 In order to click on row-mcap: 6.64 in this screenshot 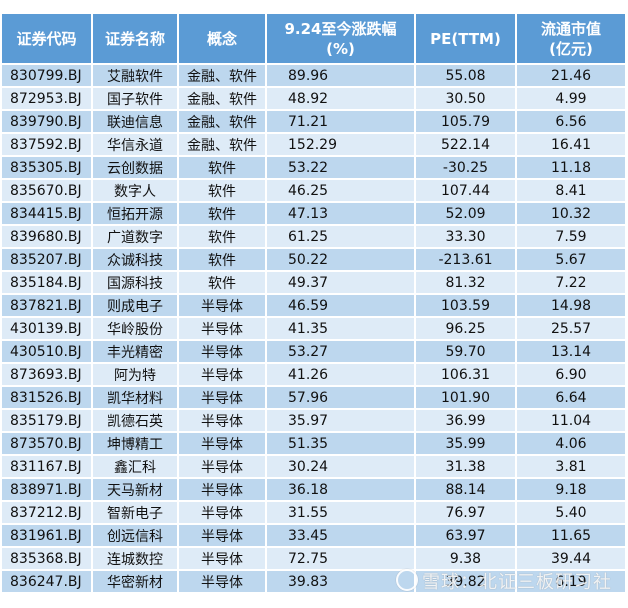, I will do `click(570, 398)`.